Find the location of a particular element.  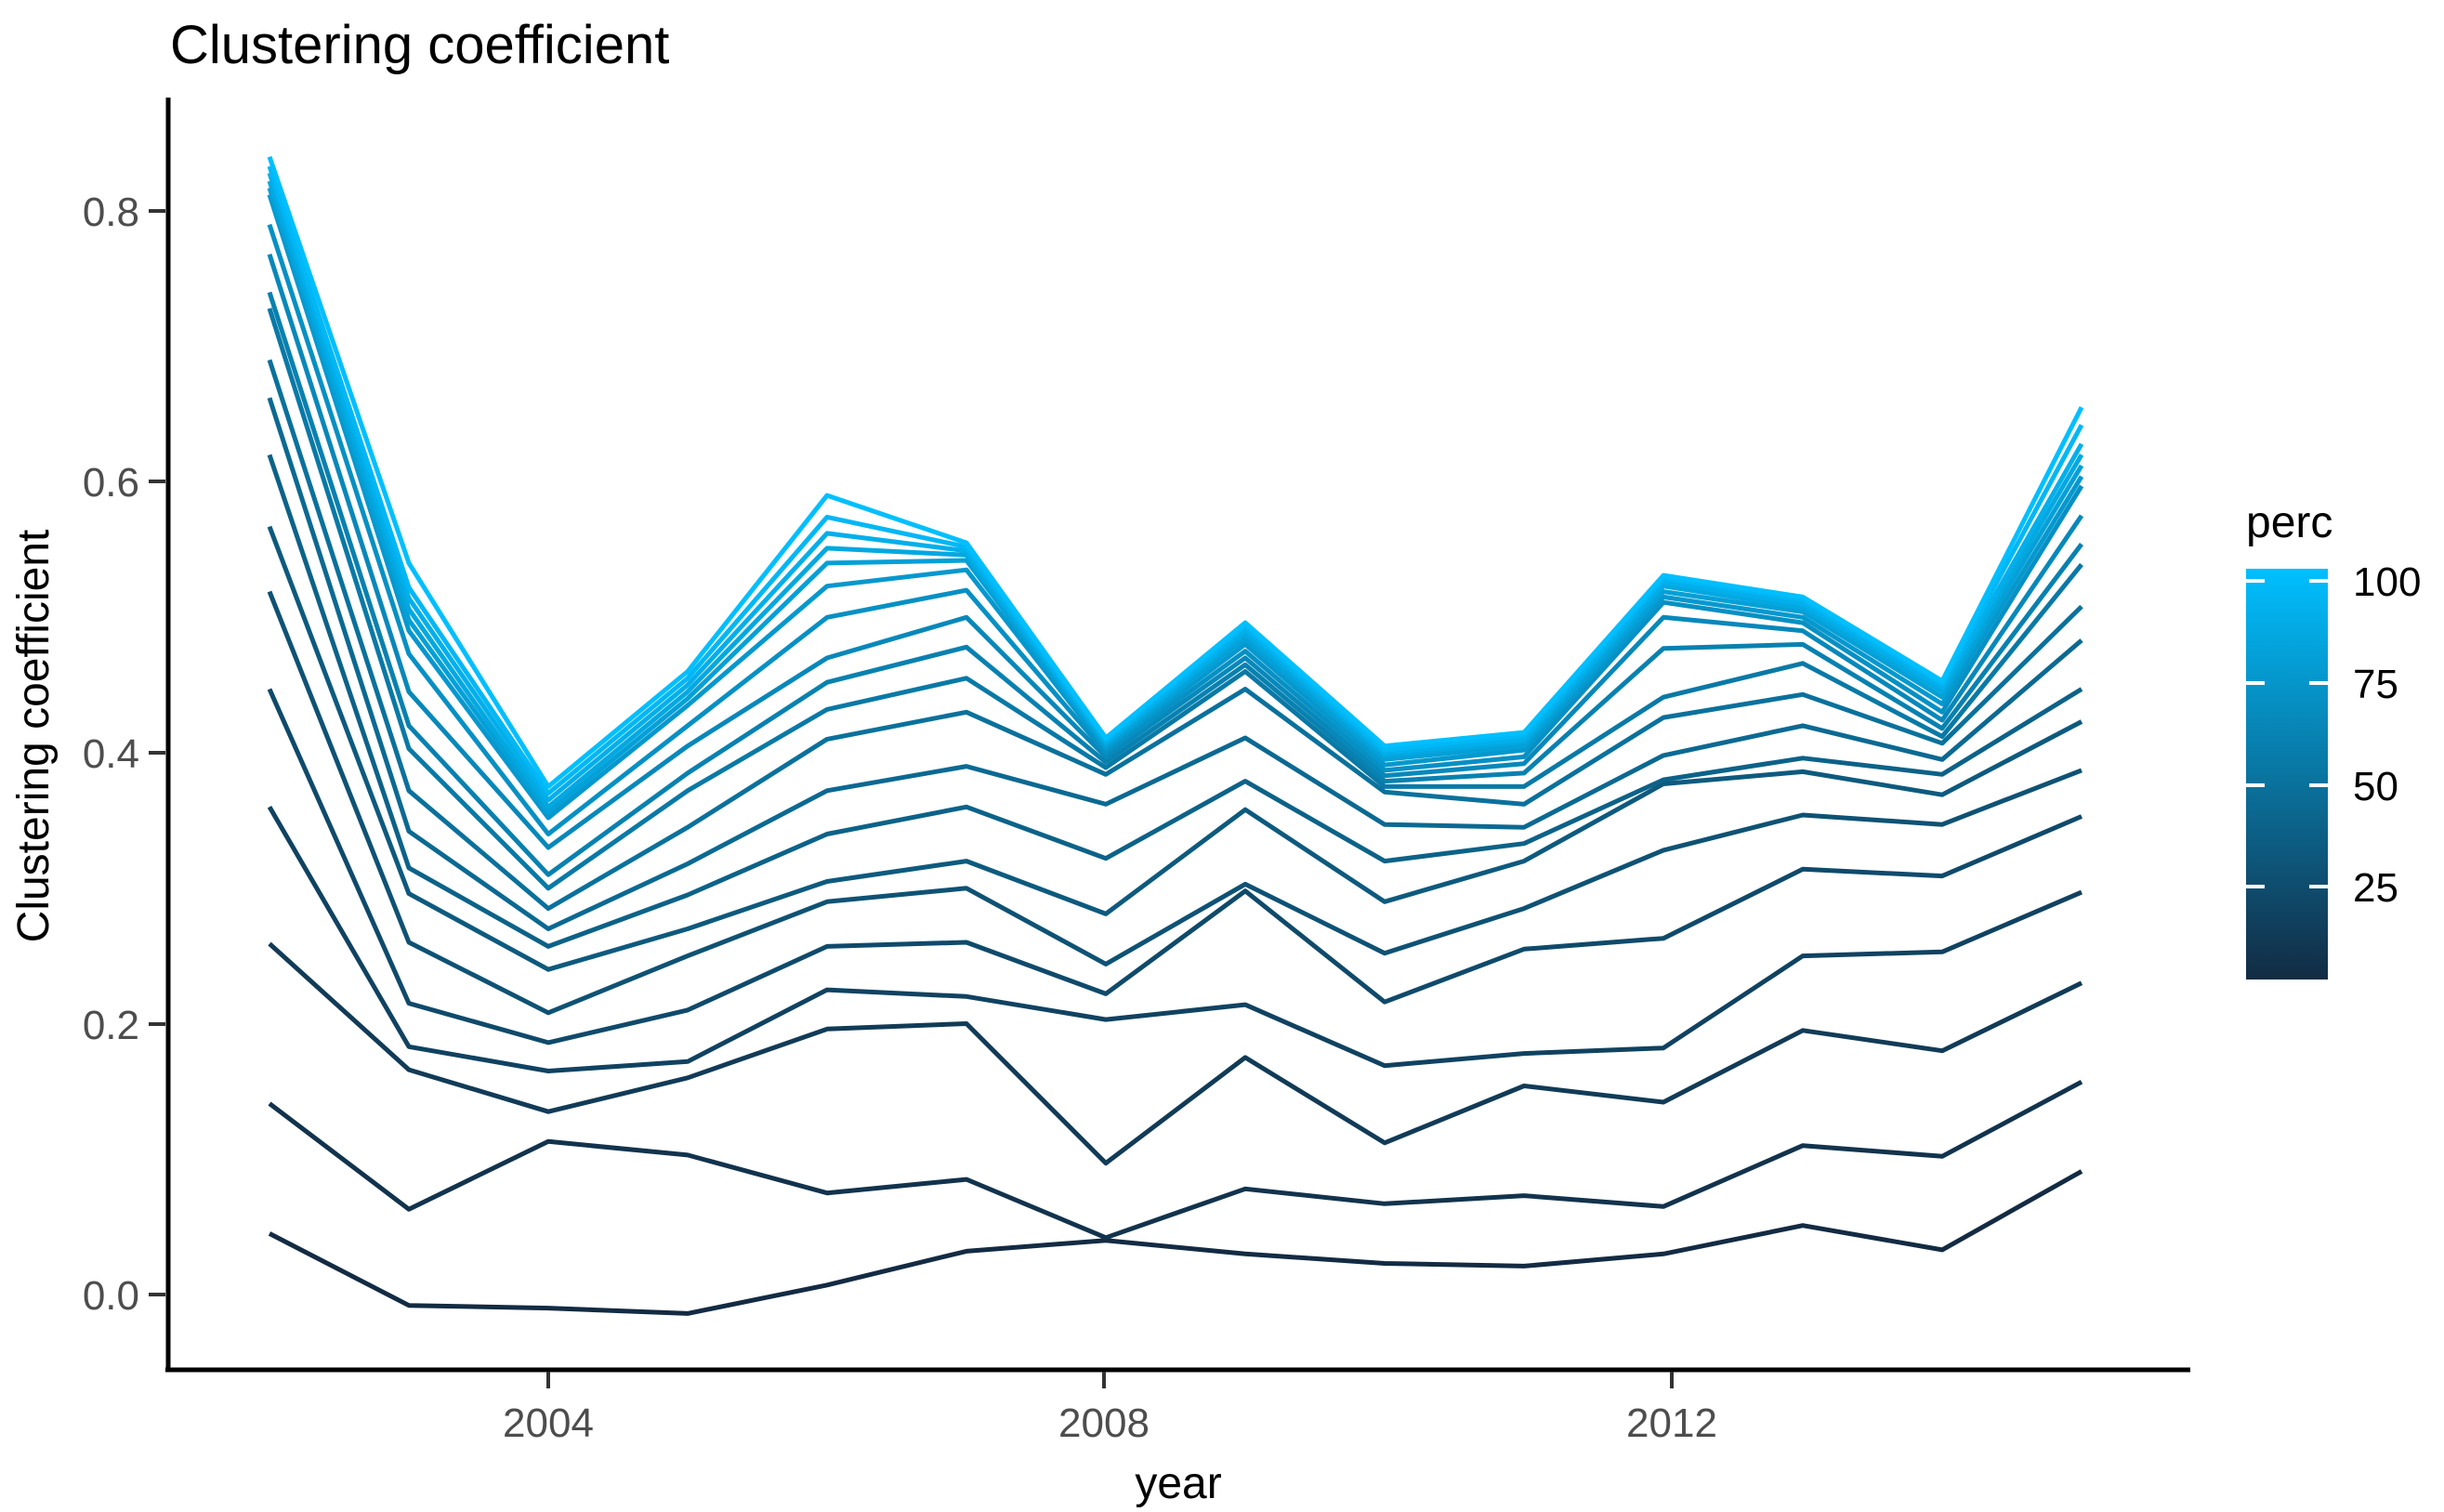

legend-tick-marks is located at coordinates (2287, 734).